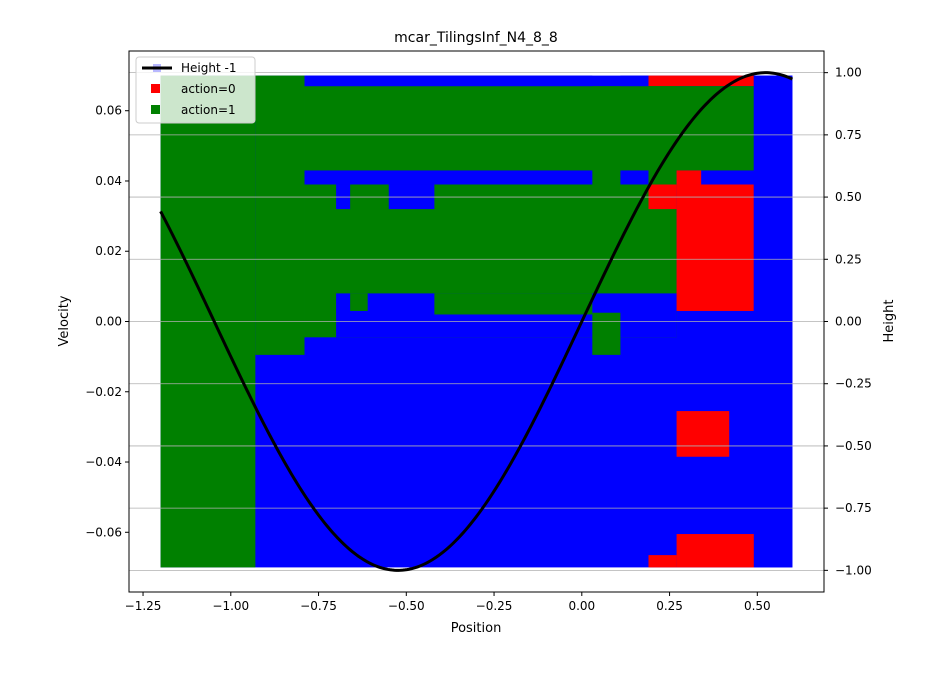 The width and height of the screenshot is (952, 673). I want to click on y2-tick-label-0: −1.00, so click(853, 570).